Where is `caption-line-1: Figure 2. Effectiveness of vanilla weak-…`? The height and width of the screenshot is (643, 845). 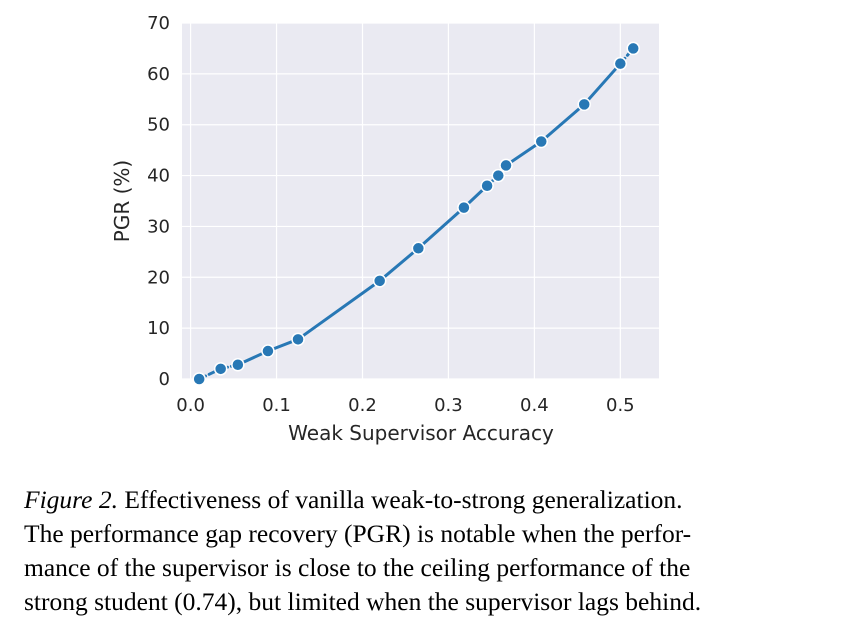 caption-line-1: Figure 2. Effectiveness of vanilla weak-… is located at coordinates (424, 500).